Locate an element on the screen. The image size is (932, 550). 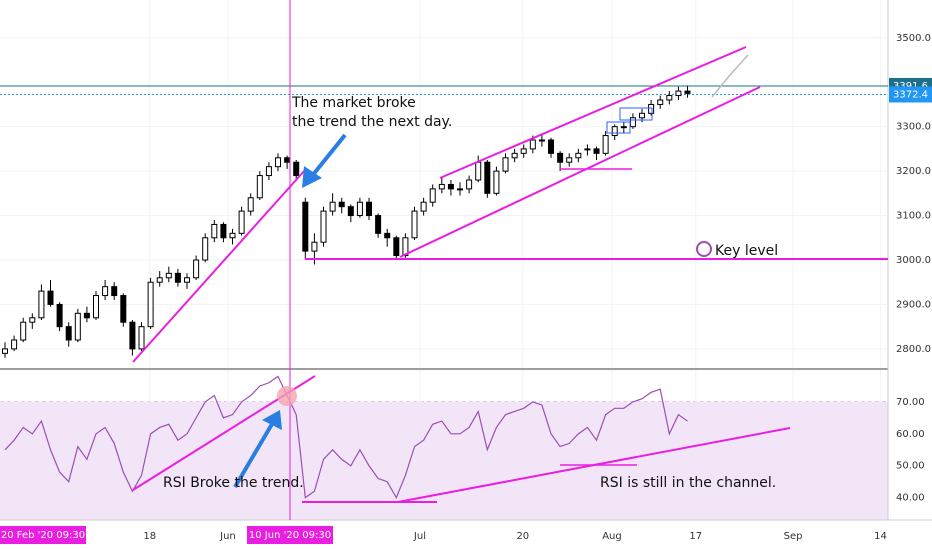
y-tick-label: 2800.0 is located at coordinates (913, 349).